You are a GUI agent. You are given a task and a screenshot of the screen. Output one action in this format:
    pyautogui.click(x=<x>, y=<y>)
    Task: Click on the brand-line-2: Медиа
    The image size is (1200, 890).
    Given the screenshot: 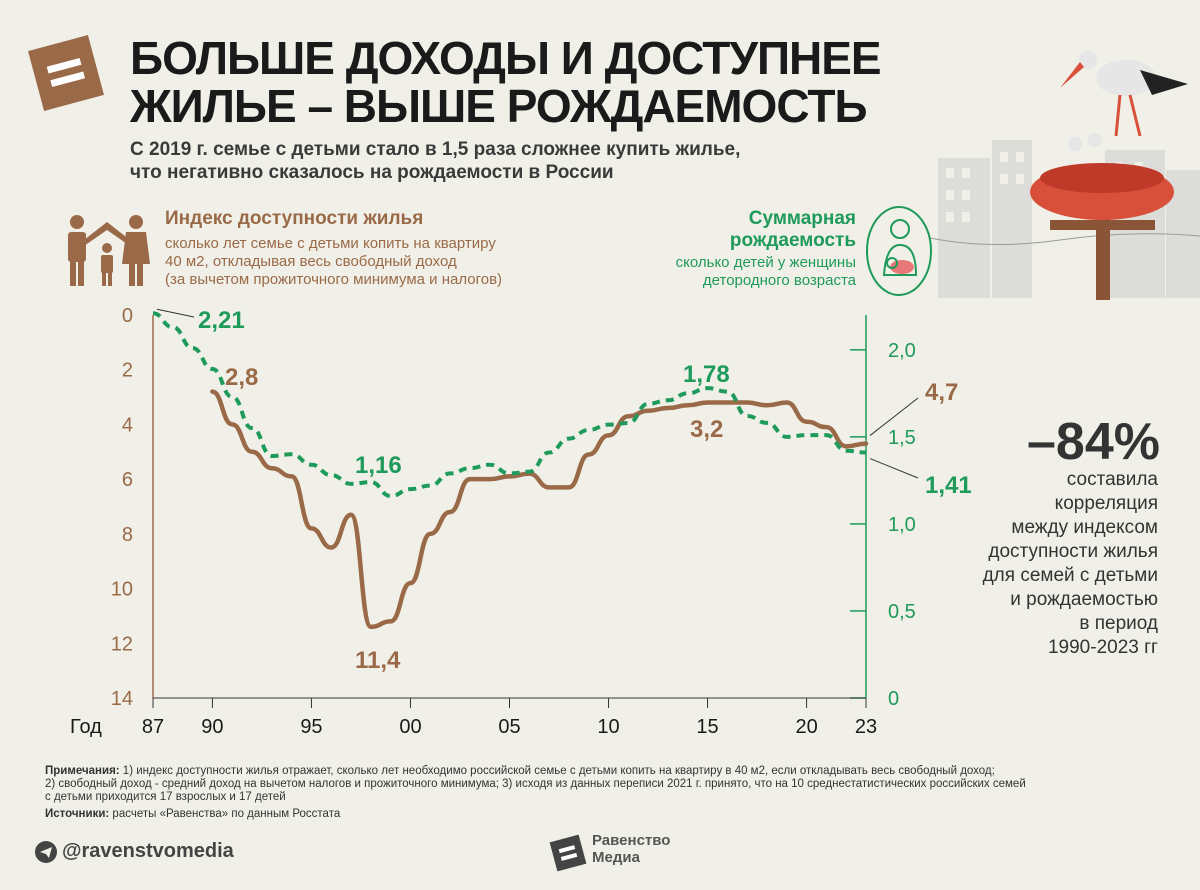 What is the action you would take?
    pyautogui.click(x=616, y=857)
    